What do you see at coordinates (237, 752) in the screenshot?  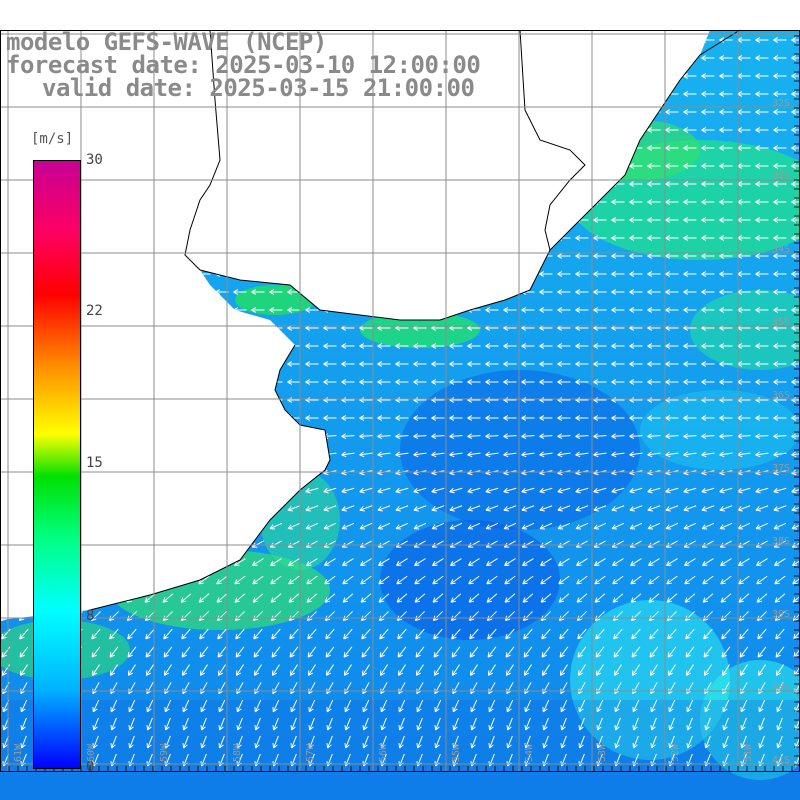 I see `longitude-label: 58W` at bounding box center [237, 752].